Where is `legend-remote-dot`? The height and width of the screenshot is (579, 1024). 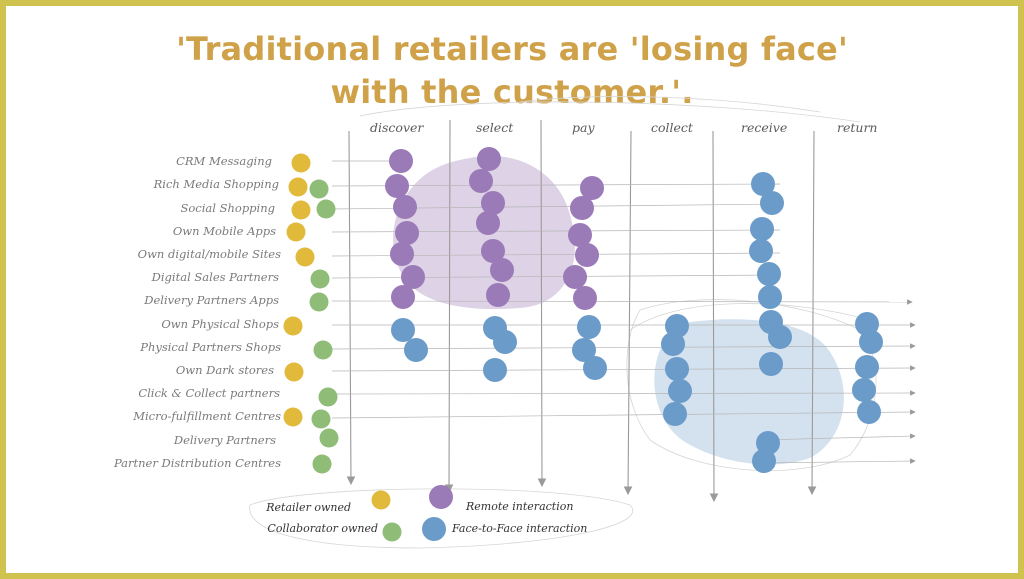 legend-remote-dot is located at coordinates (441, 497).